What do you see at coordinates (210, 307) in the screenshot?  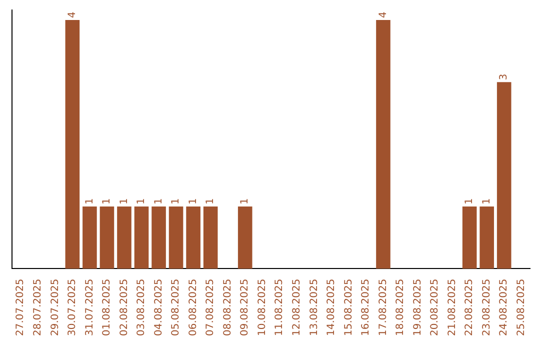 I see `x-tick-label: 07.08.2025` at bounding box center [210, 307].